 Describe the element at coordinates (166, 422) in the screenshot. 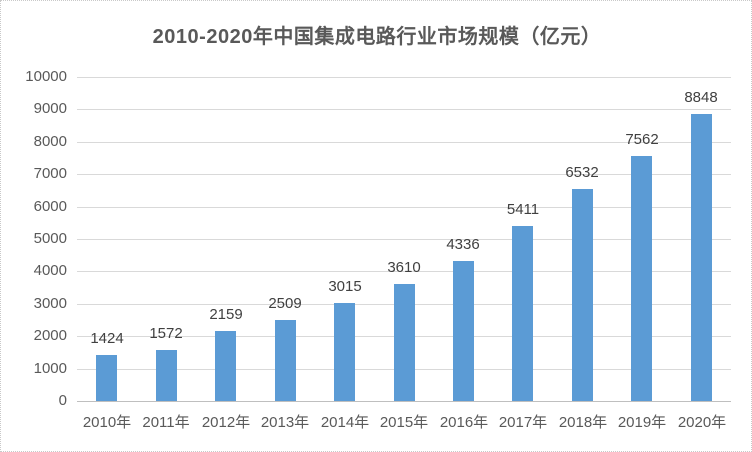

I see `x-axis-category-label: 2011年` at that location.